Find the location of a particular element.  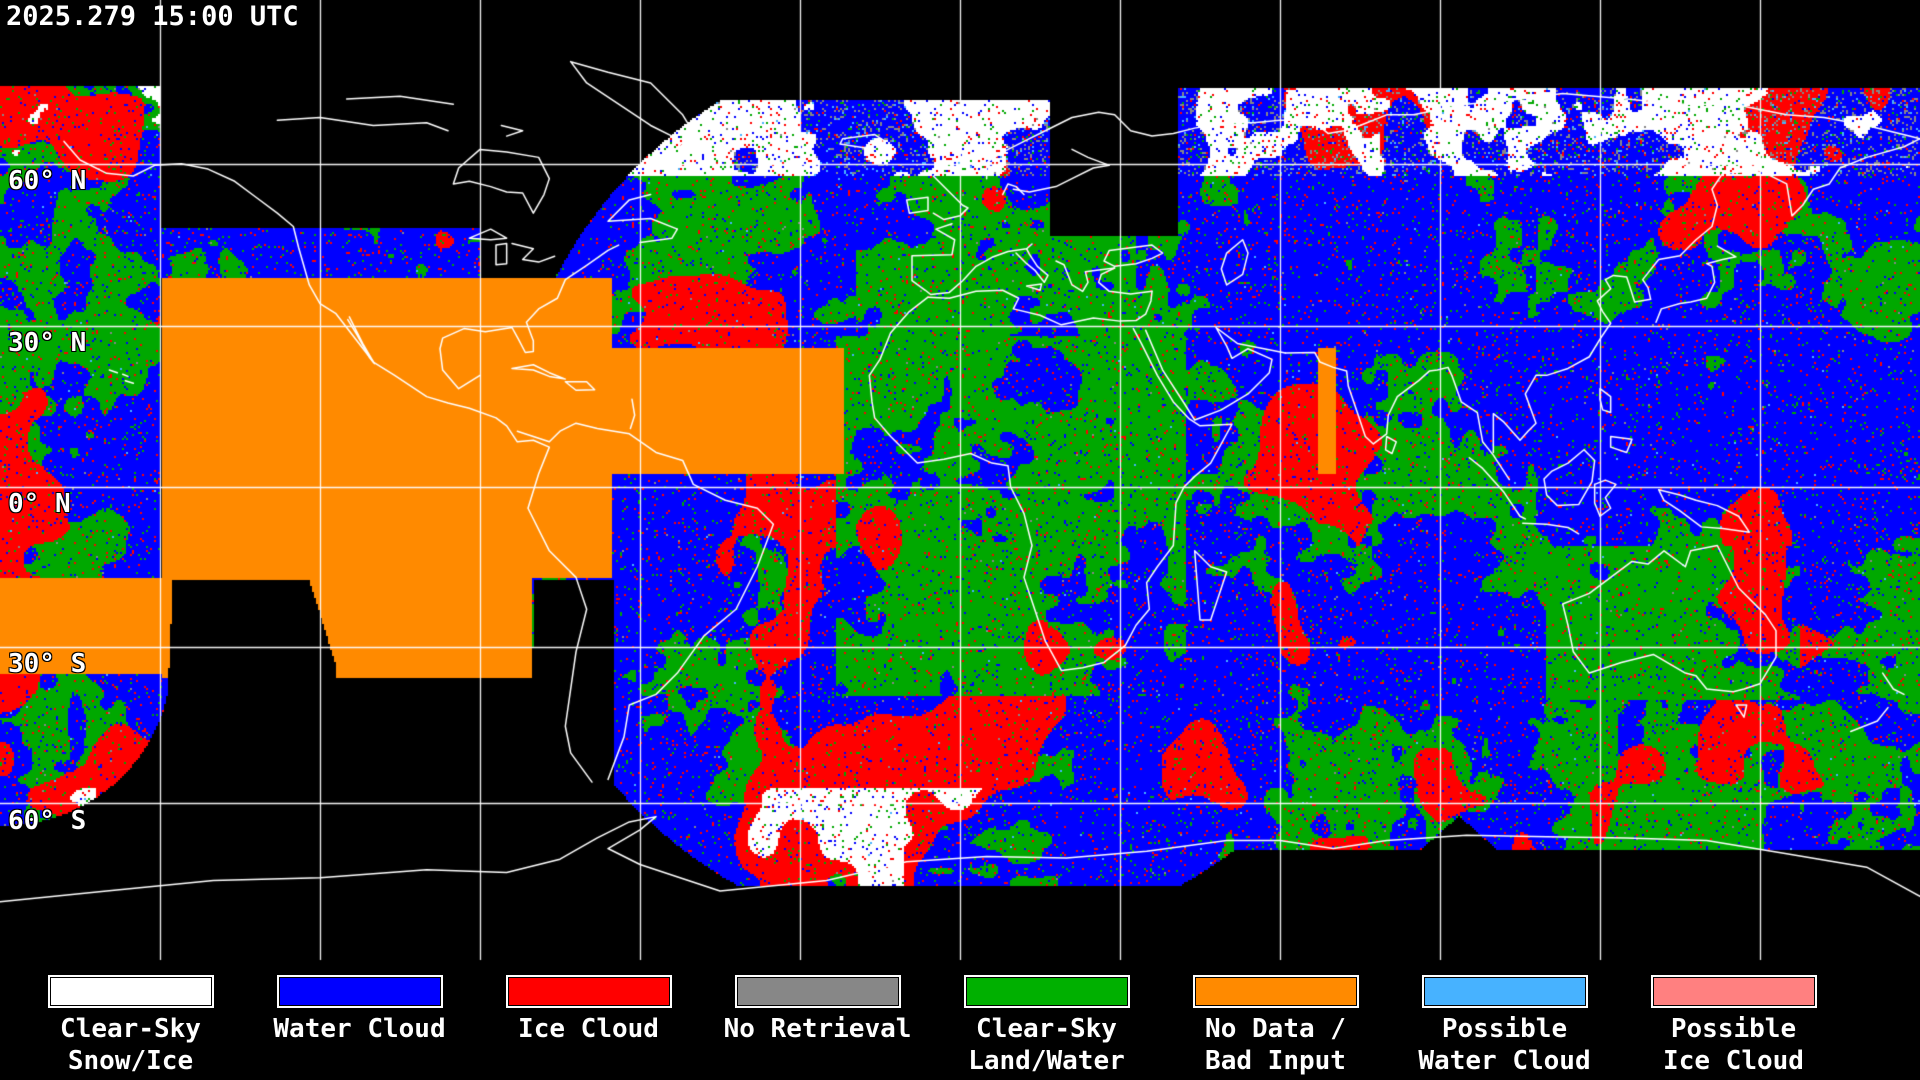

legend-item-water-cloud: Water Cloud is located at coordinates (359, 1026).